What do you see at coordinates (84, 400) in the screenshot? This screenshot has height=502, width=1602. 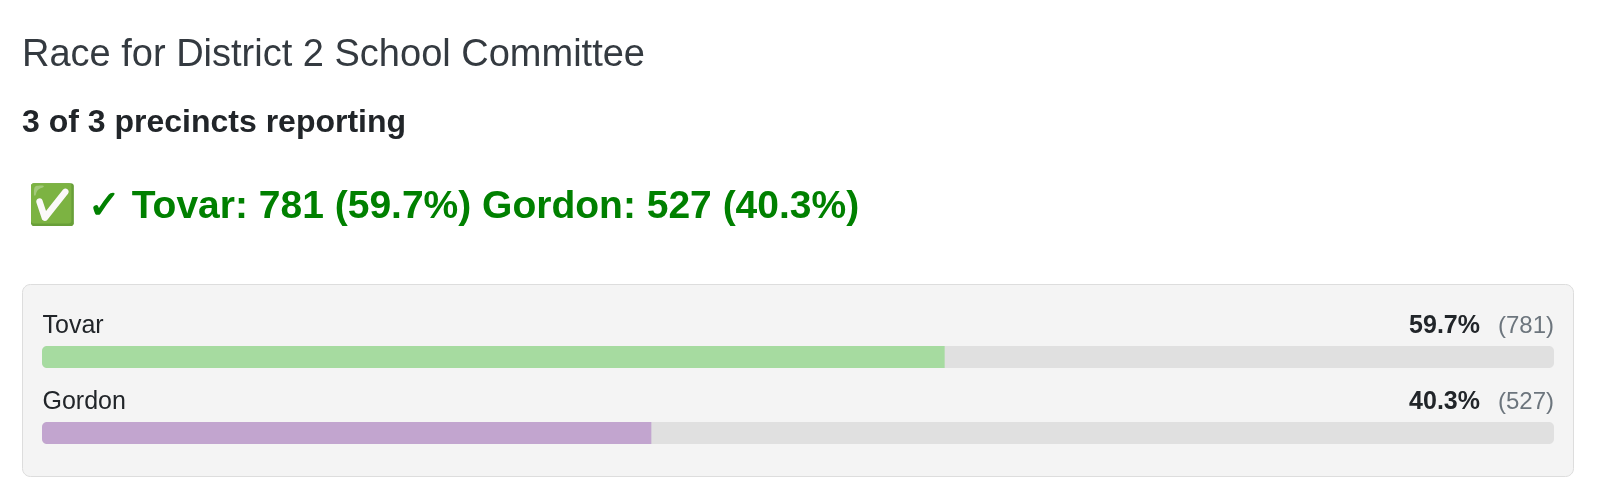 I see `y-tick-label: Gordon` at bounding box center [84, 400].